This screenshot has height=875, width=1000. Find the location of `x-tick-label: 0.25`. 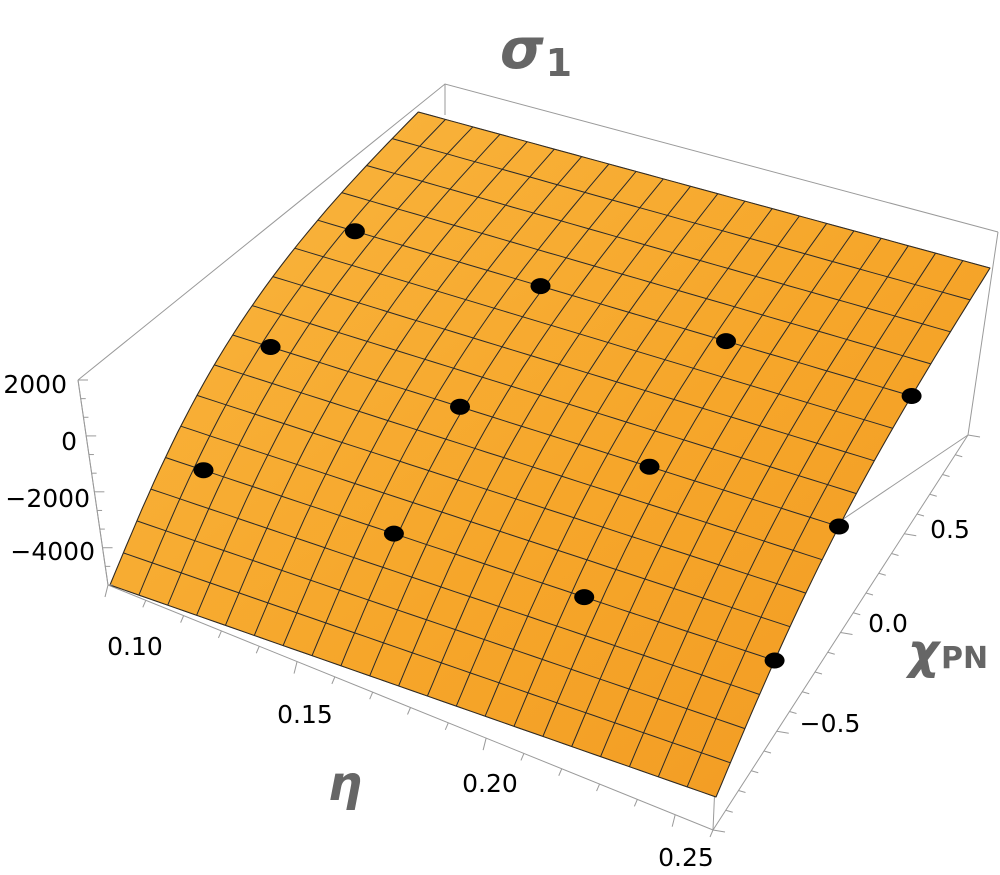

x-tick-label: 0.25 is located at coordinates (686, 857).